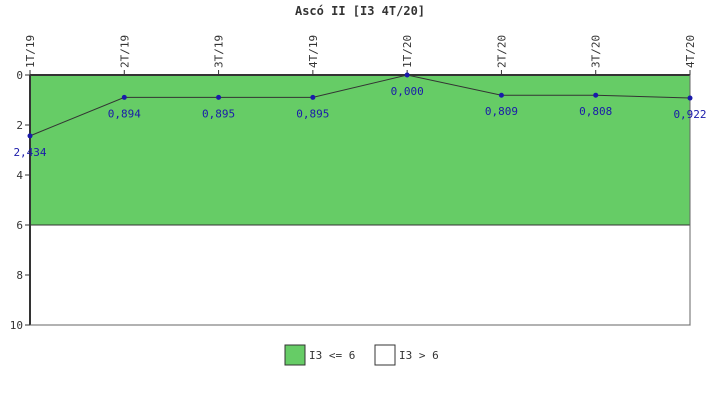 This screenshot has height=400, width=720. Describe the element at coordinates (20, 200) in the screenshot. I see `y-axis-ticks: 0 2 4 6 8 10` at that location.